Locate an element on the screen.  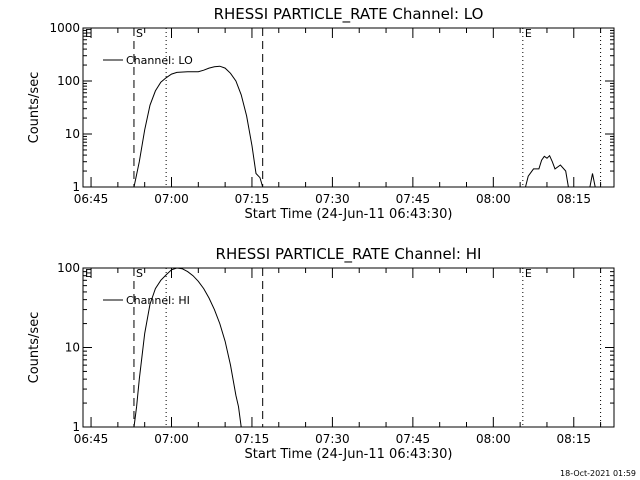
y-tick-label: 1000 is located at coordinates (64, 28).